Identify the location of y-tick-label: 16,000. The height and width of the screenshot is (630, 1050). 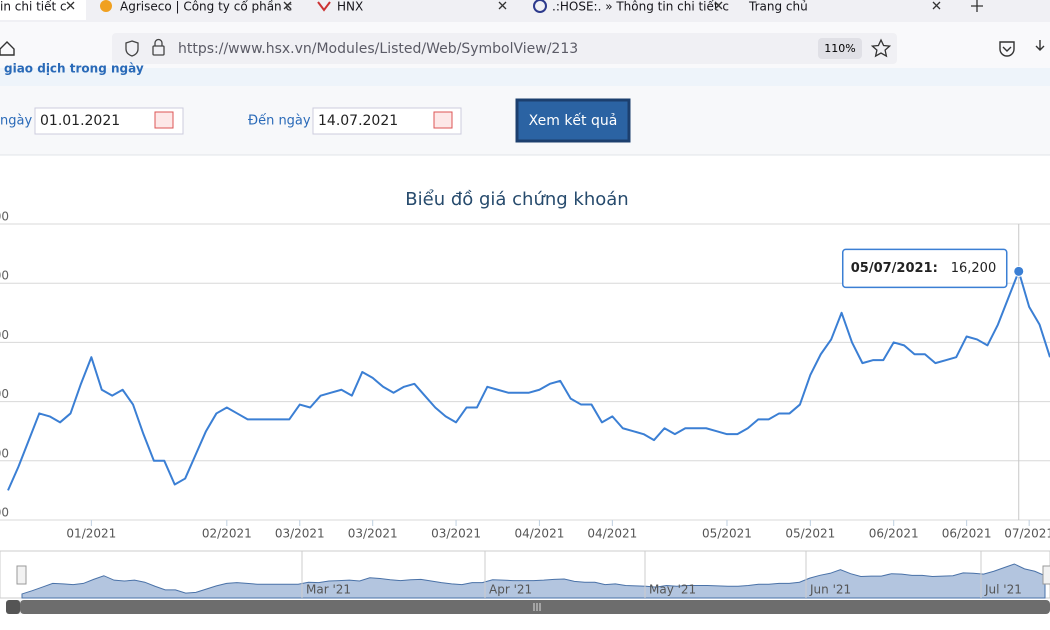
(4, 276).